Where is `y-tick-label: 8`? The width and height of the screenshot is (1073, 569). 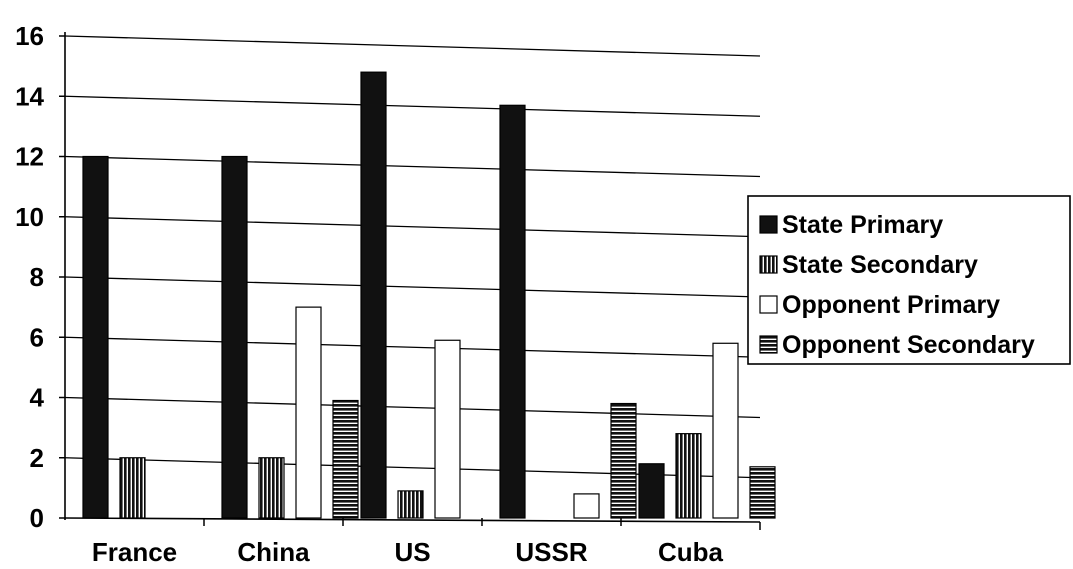 y-tick-label: 8 is located at coordinates (37, 277).